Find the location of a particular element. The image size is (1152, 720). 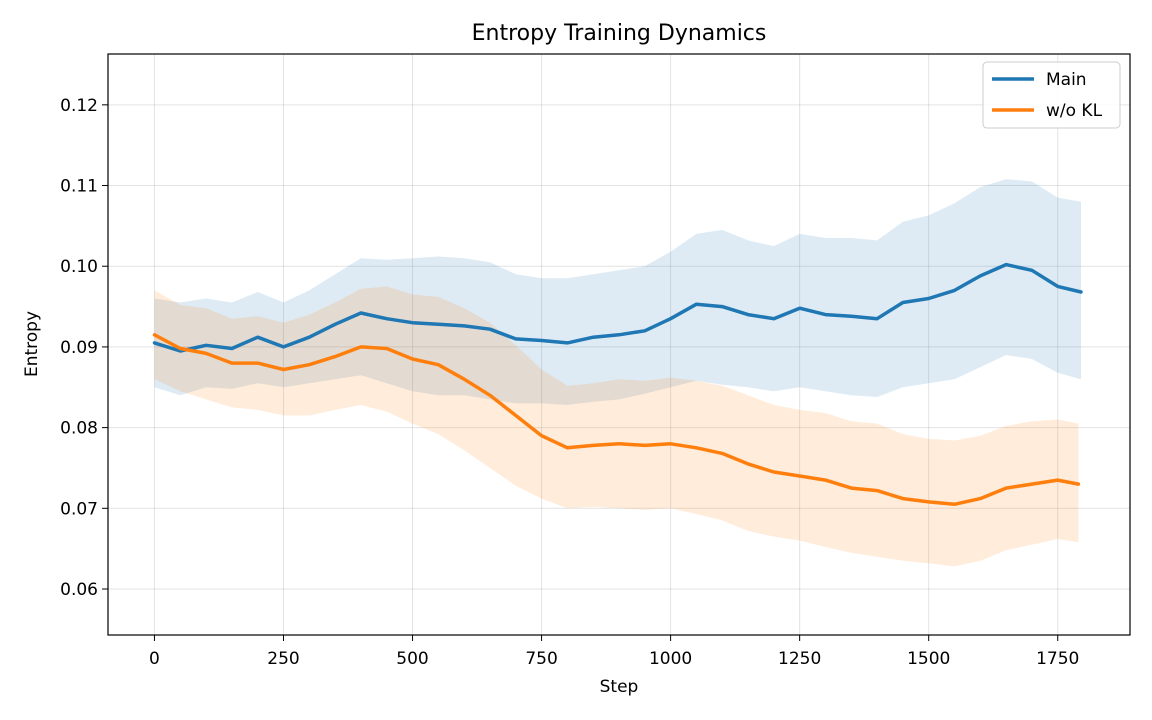

y-tick-label: 0.10 is located at coordinates (79, 267).